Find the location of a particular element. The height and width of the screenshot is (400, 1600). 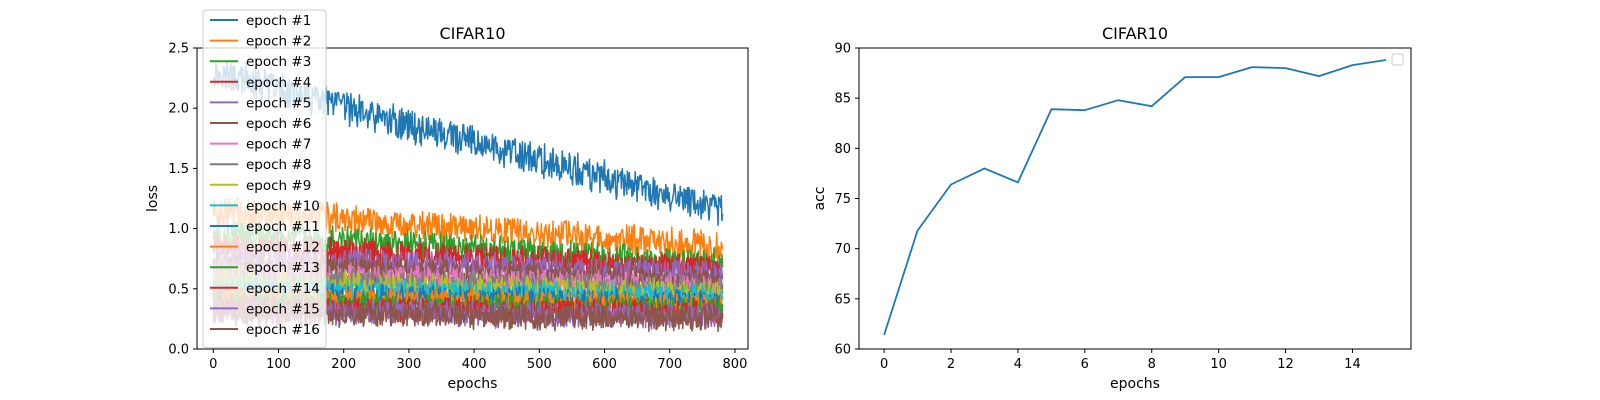

x-tick-label: 100 is located at coordinates (278, 364).